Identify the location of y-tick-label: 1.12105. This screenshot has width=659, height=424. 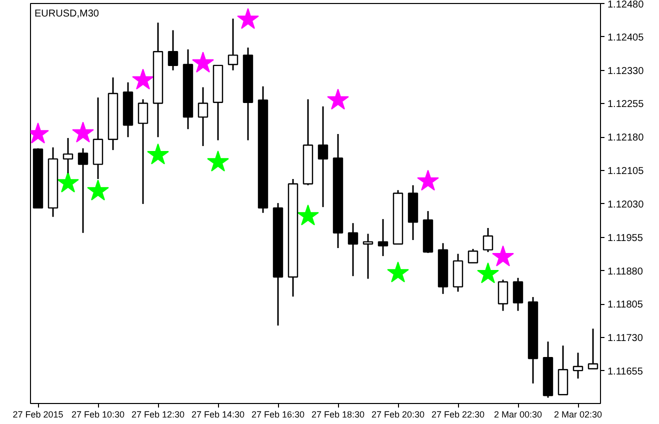
(626, 172).